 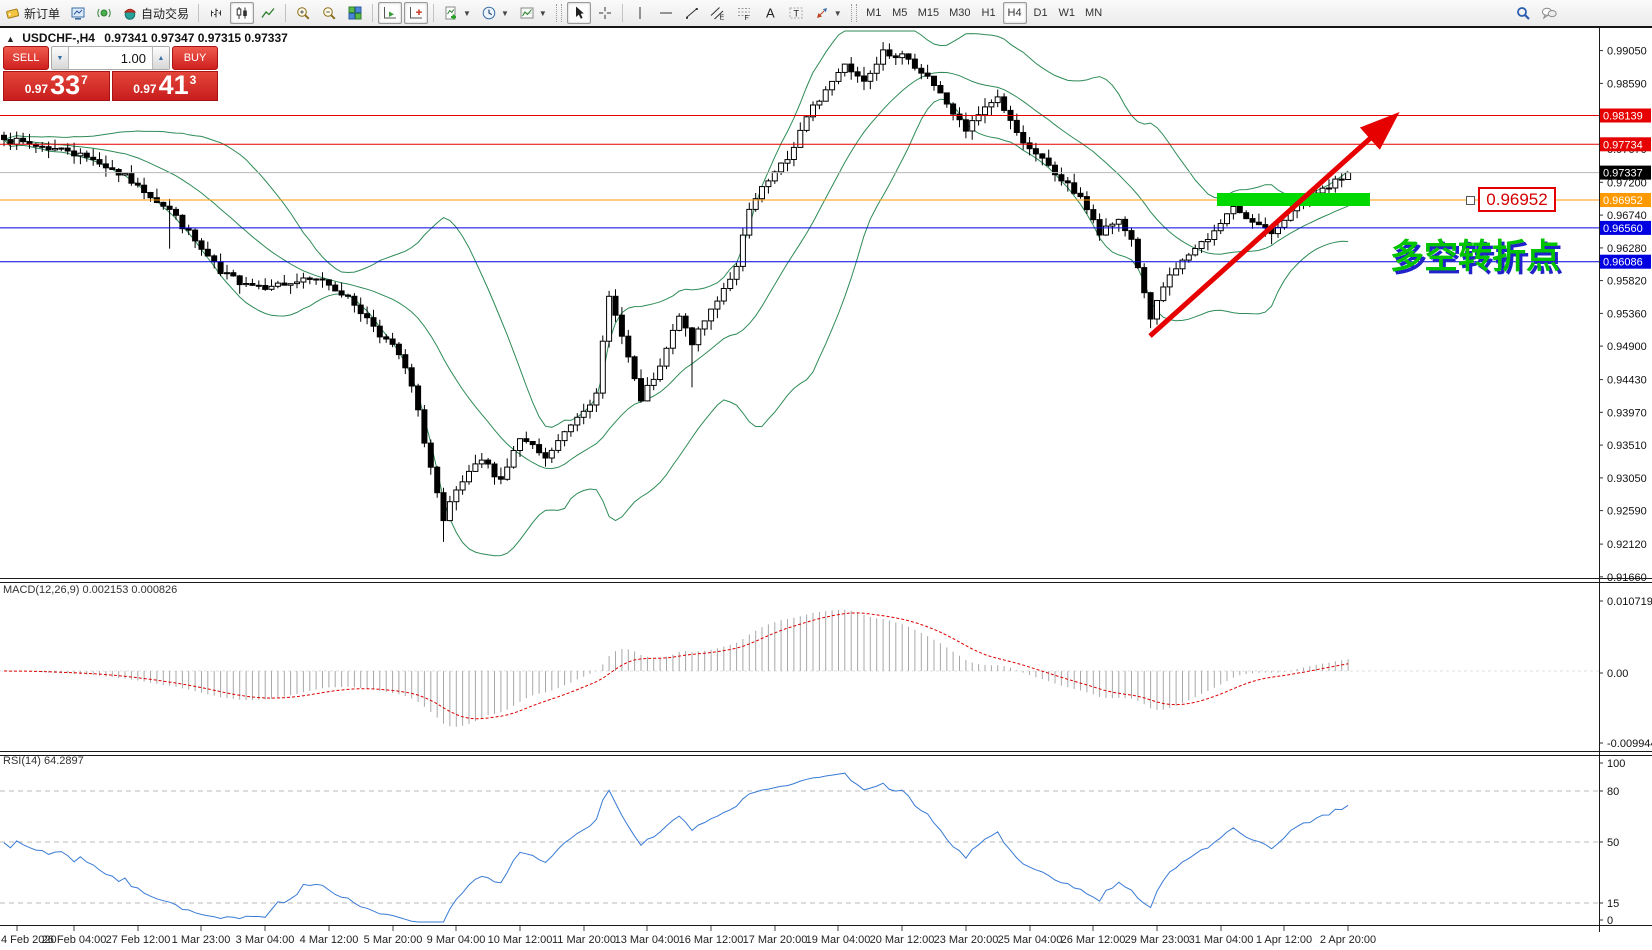 I want to click on shift-icon, so click(x=416, y=13).